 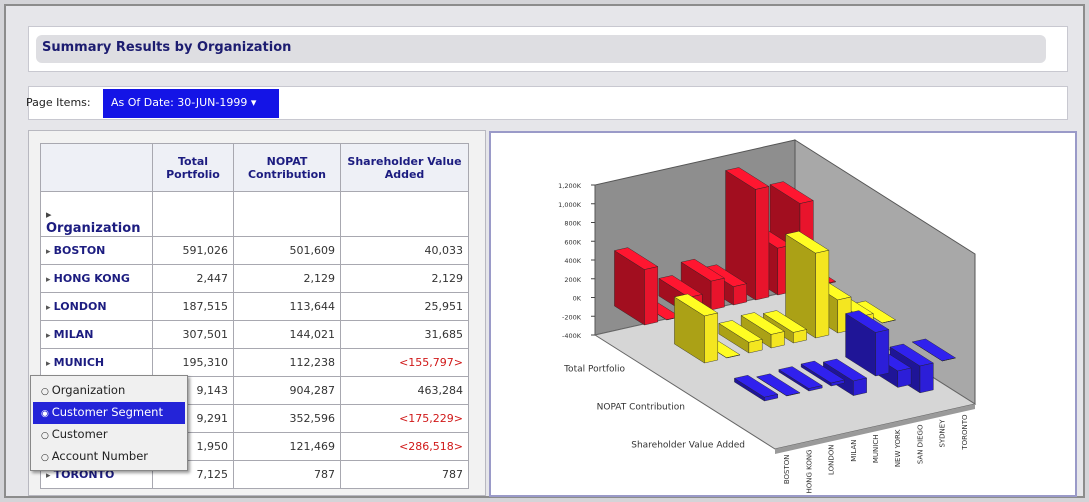 I want to click on row-label: MILAN, so click(x=96, y=334).